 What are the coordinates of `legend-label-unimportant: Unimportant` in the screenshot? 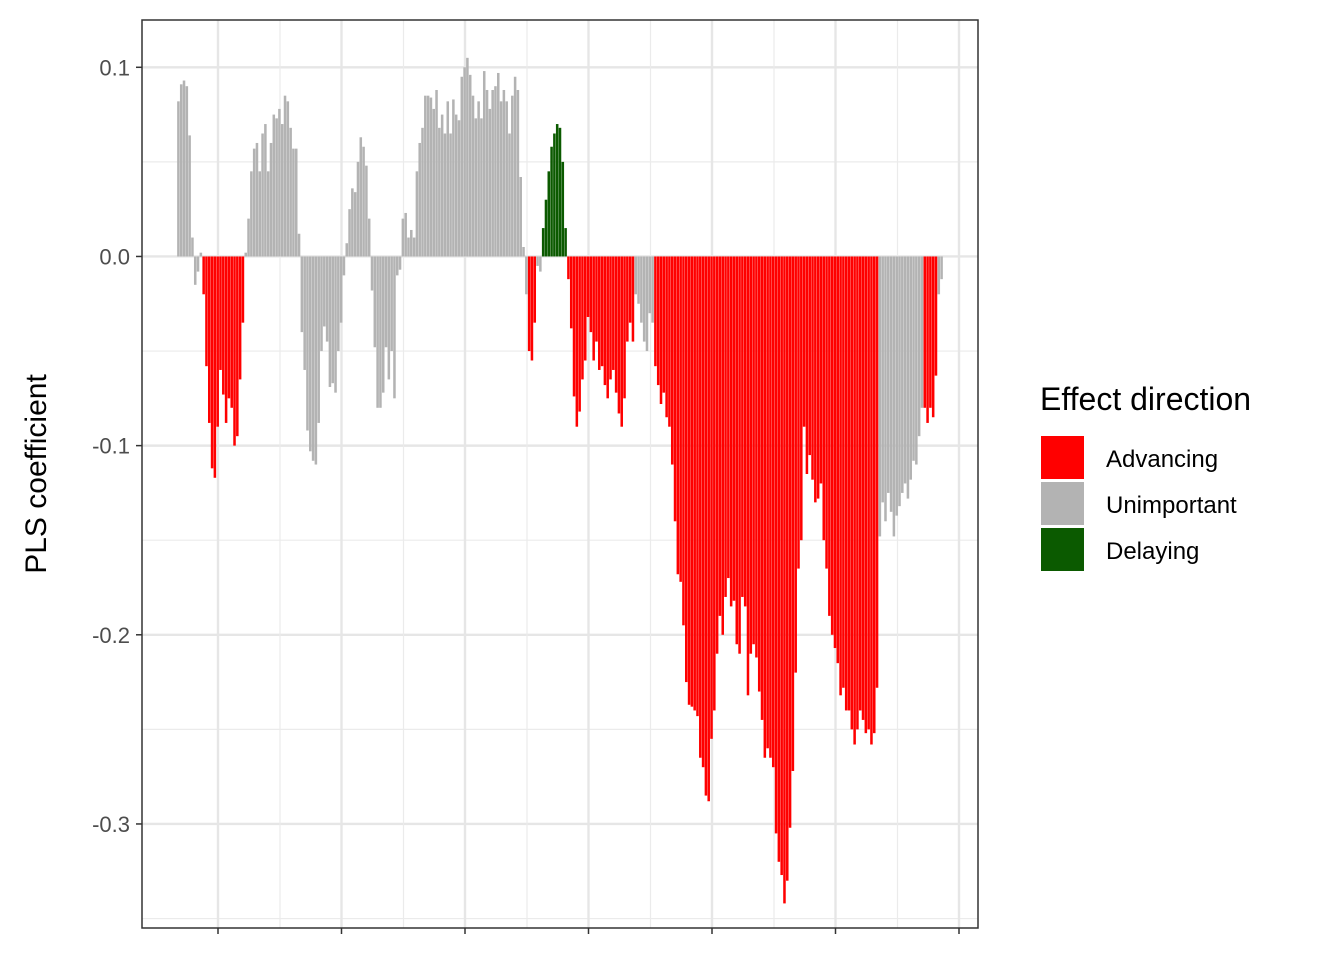 It's located at (1171, 505).